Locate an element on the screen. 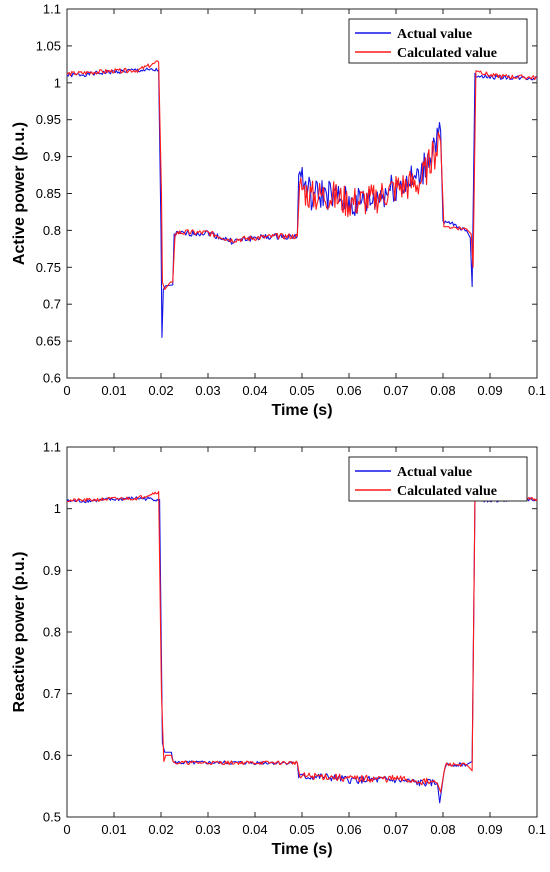 This screenshot has width=550, height=872. y-tick-label: 0.95 is located at coordinates (48, 119).